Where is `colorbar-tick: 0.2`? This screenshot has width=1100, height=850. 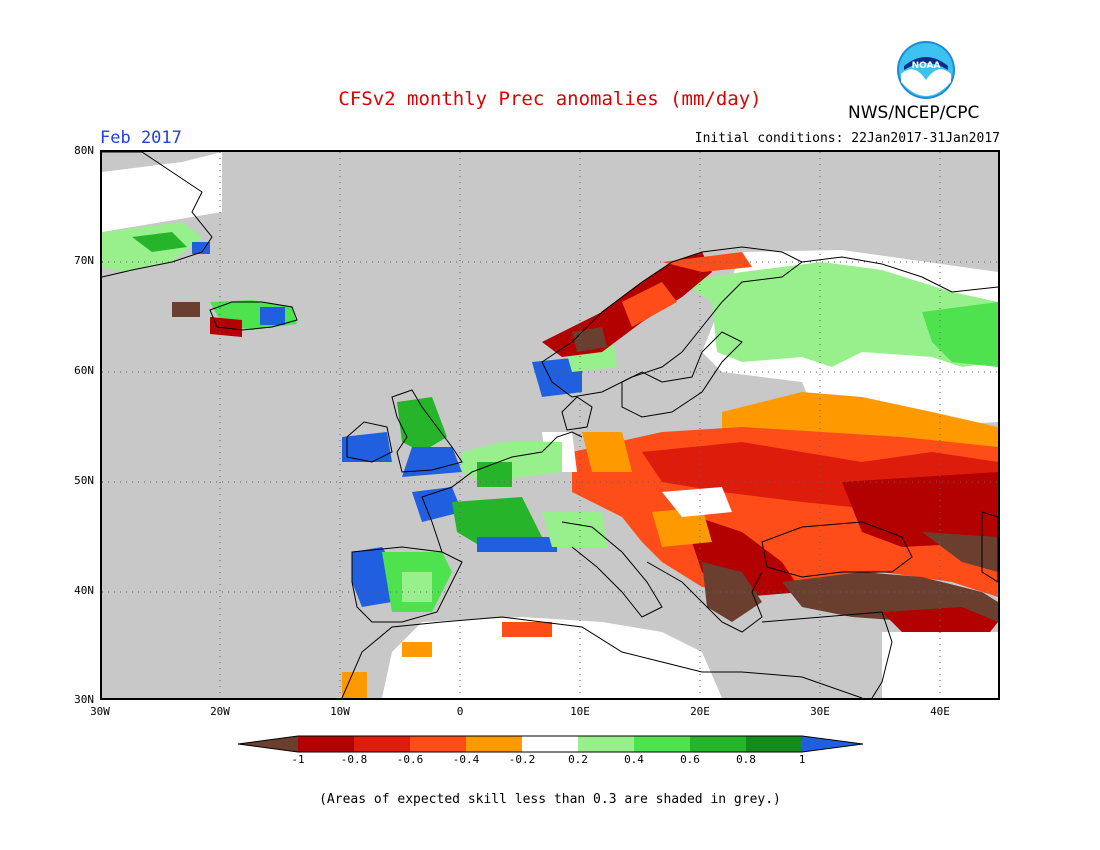 colorbar-tick: 0.2 is located at coordinates (578, 759).